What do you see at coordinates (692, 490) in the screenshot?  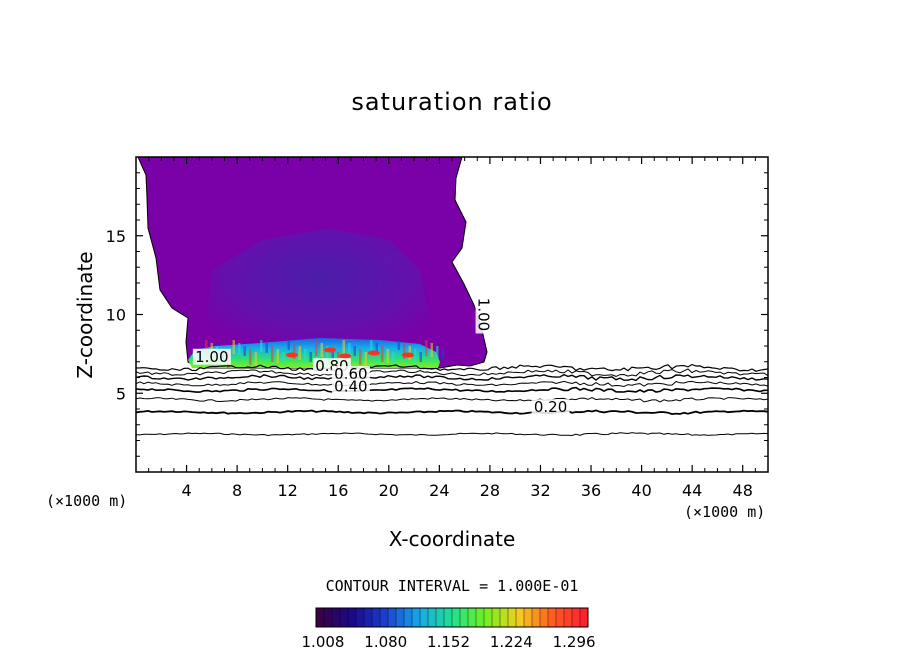 I see `x-tick-label: 44` at bounding box center [692, 490].